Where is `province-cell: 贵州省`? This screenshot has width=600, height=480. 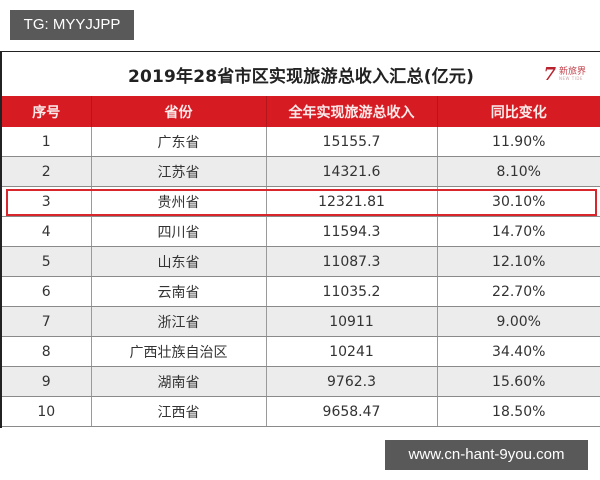 province-cell: 贵州省 is located at coordinates (179, 201).